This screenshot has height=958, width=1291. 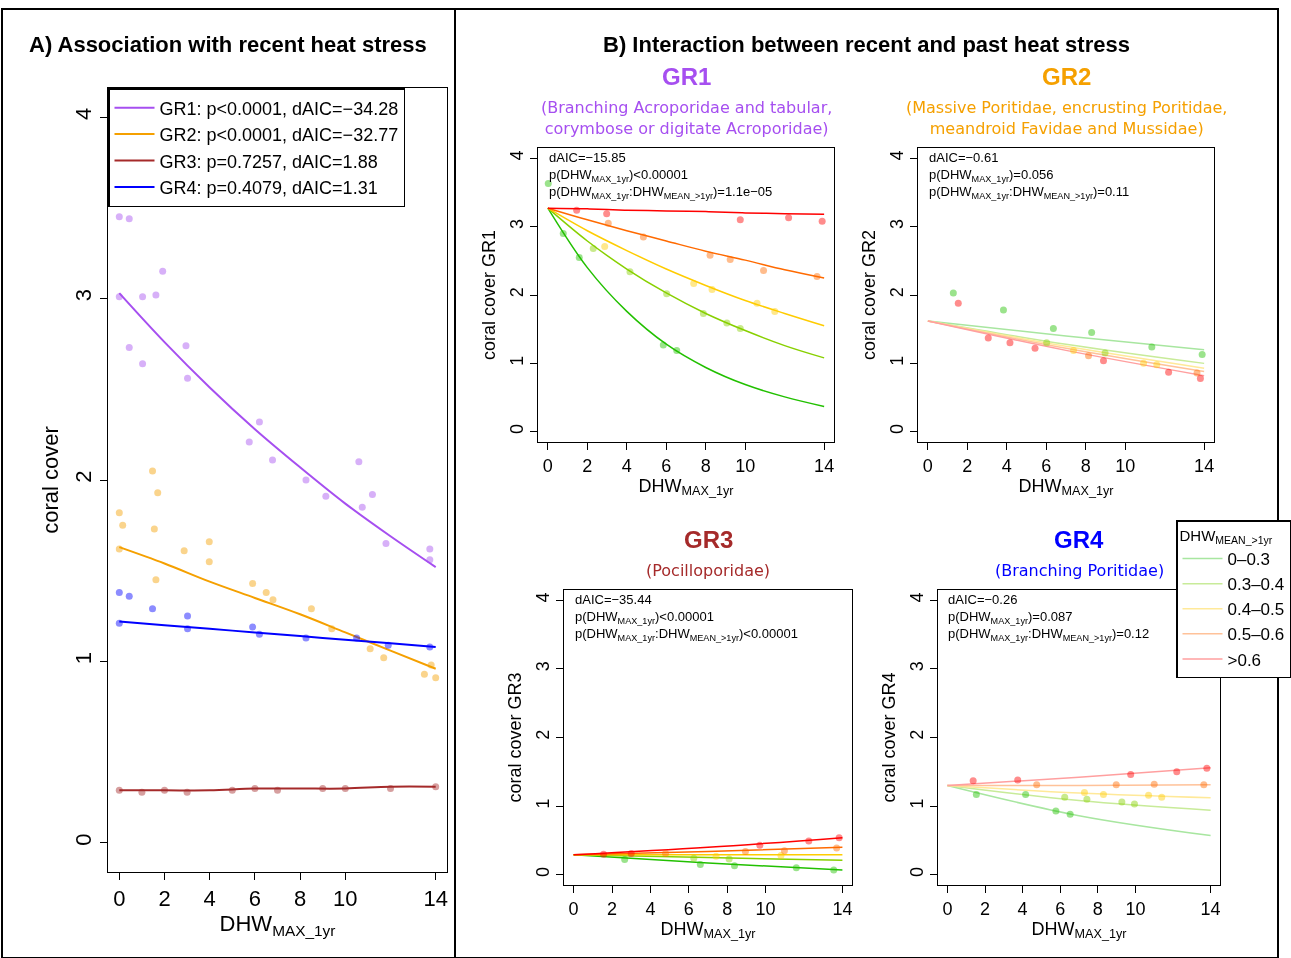 What do you see at coordinates (686, 617) in the screenshot?
I see `text: dAIC=−35.44 p(DHW$_{MAX_1yr}$)<0.00001 p(DHW$_{MAX_1yr}$:DHW$_{MEAN_>1yr}$)<0.00001` at bounding box center [686, 617].